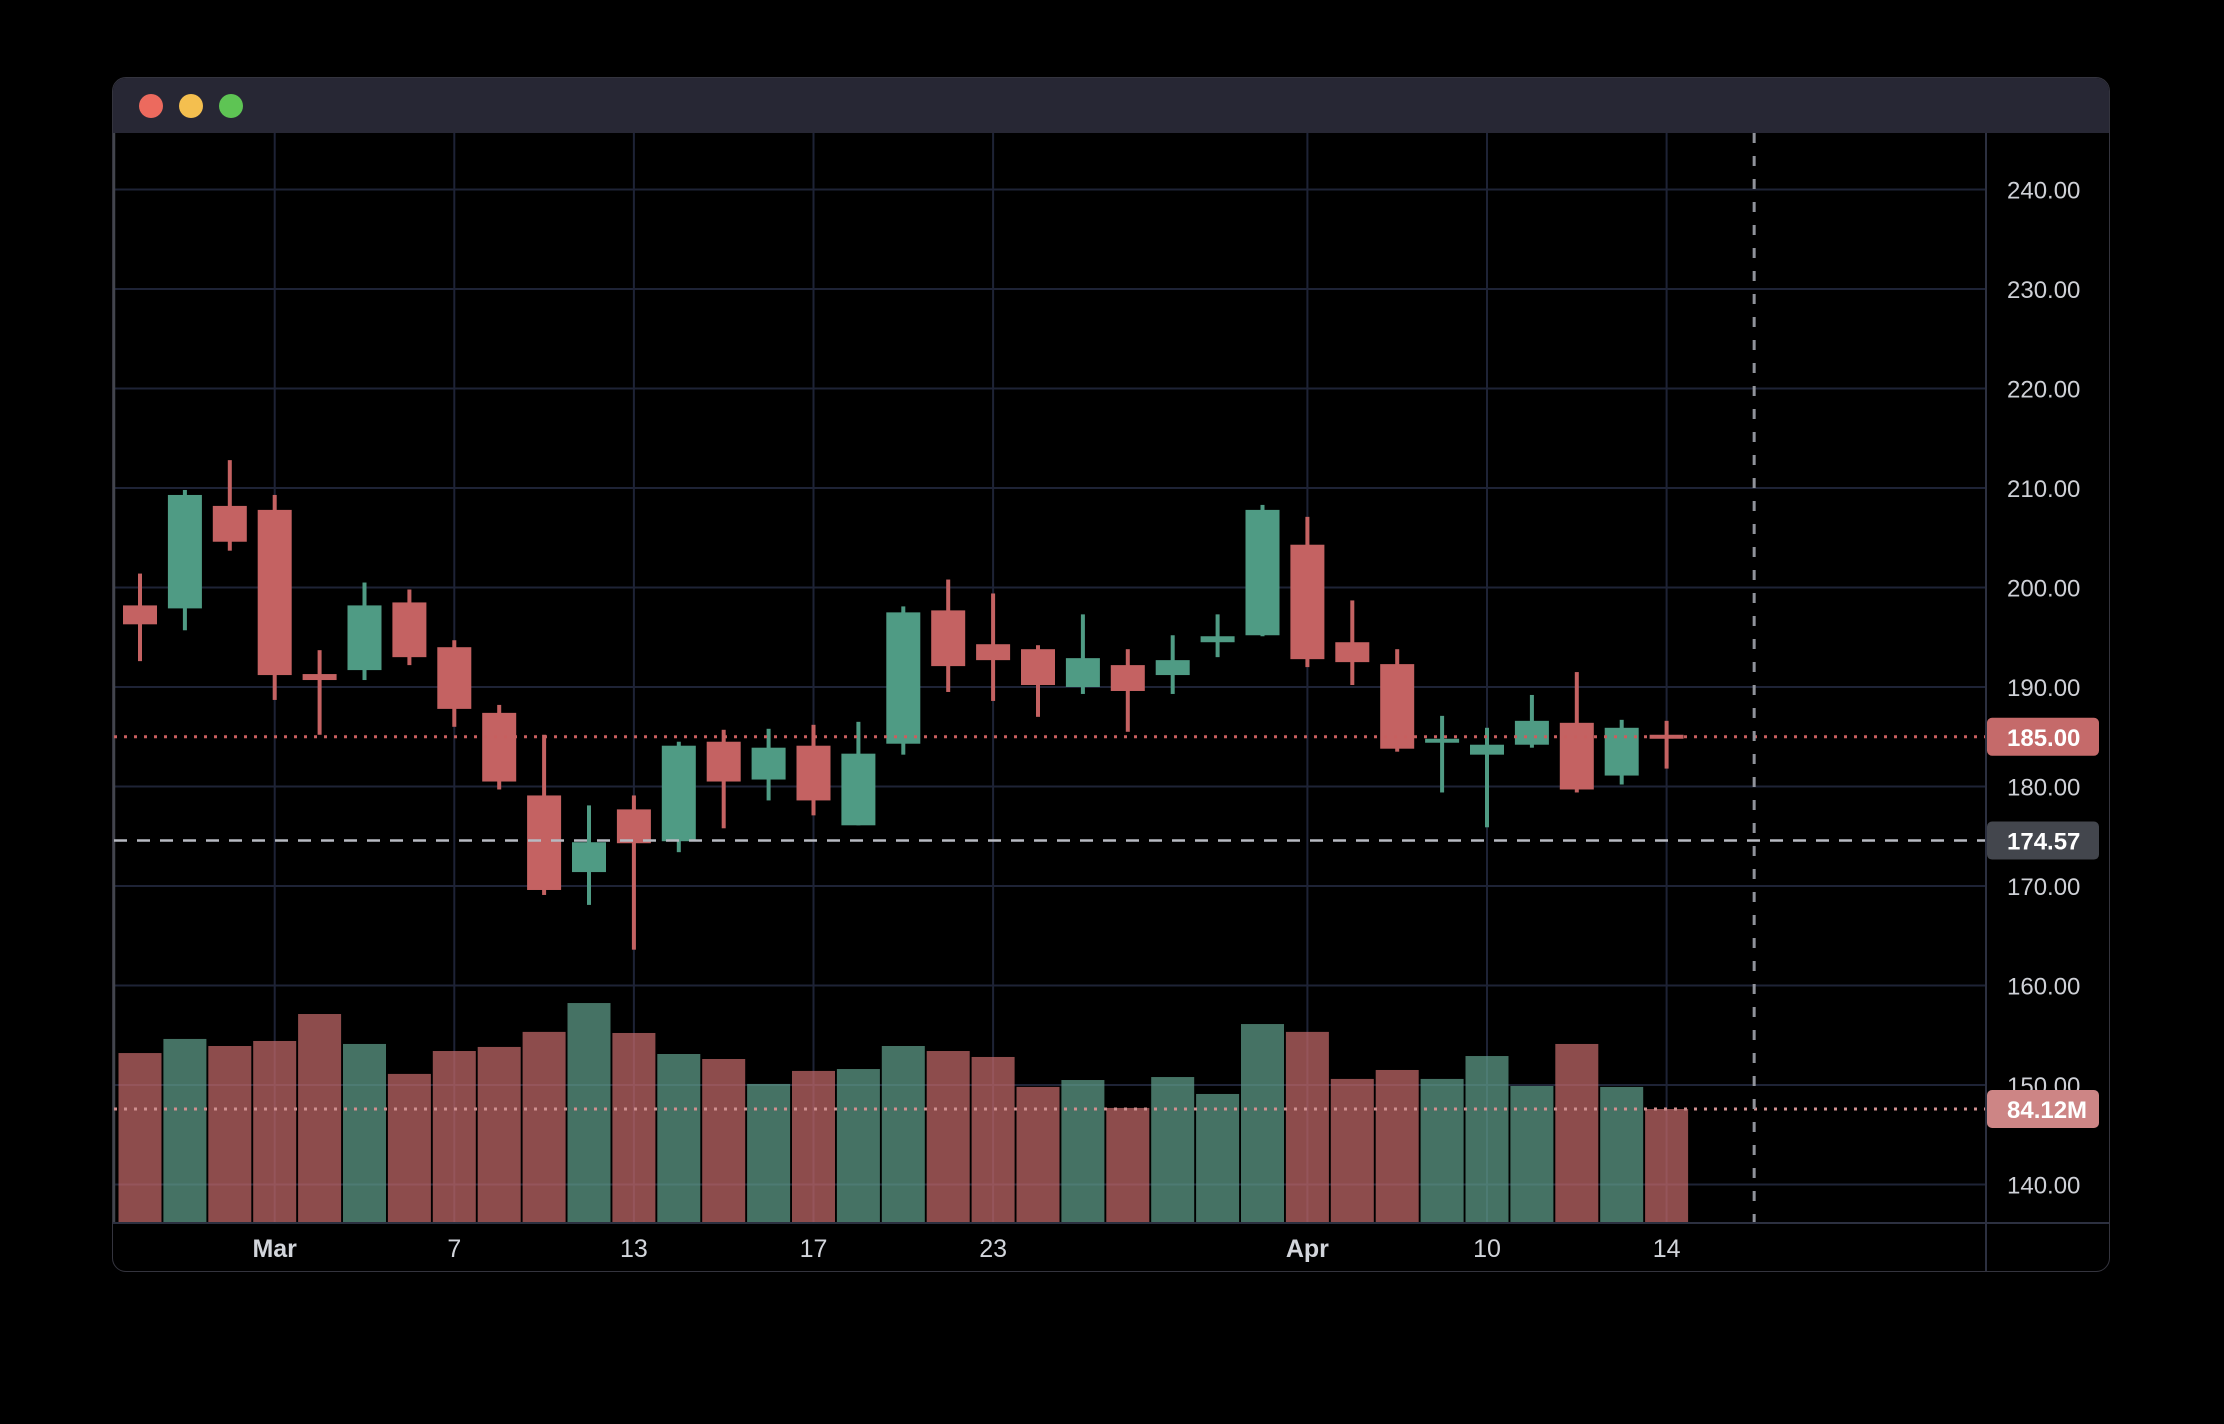 Image resolution: width=2224 pixels, height=1424 pixels. Describe the element at coordinates (151, 105) in the screenshot. I see `close-button` at that location.